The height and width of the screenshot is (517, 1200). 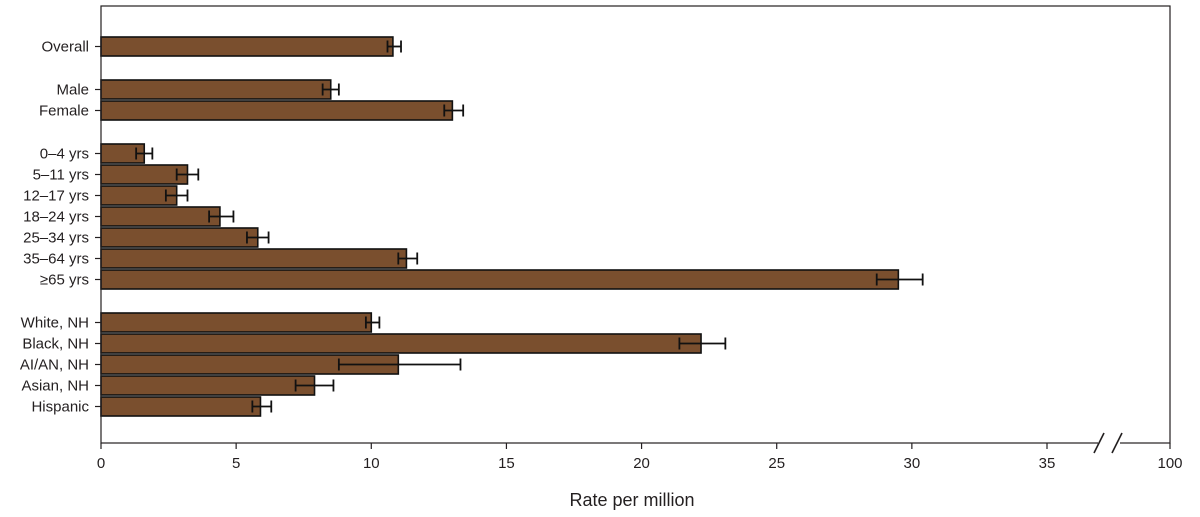 What do you see at coordinates (56, 238) in the screenshot?
I see `category-label: 25–34 yrs` at bounding box center [56, 238].